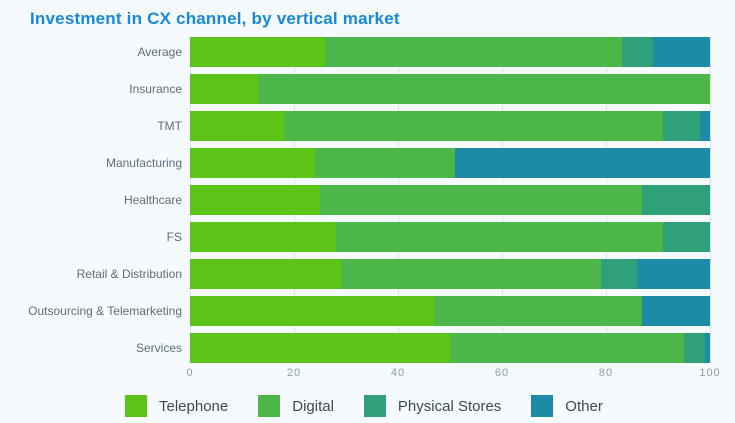 This screenshot has width=735, height=423. Describe the element at coordinates (374, 406) in the screenshot. I see `legend-swatch-physical-stores` at that location.